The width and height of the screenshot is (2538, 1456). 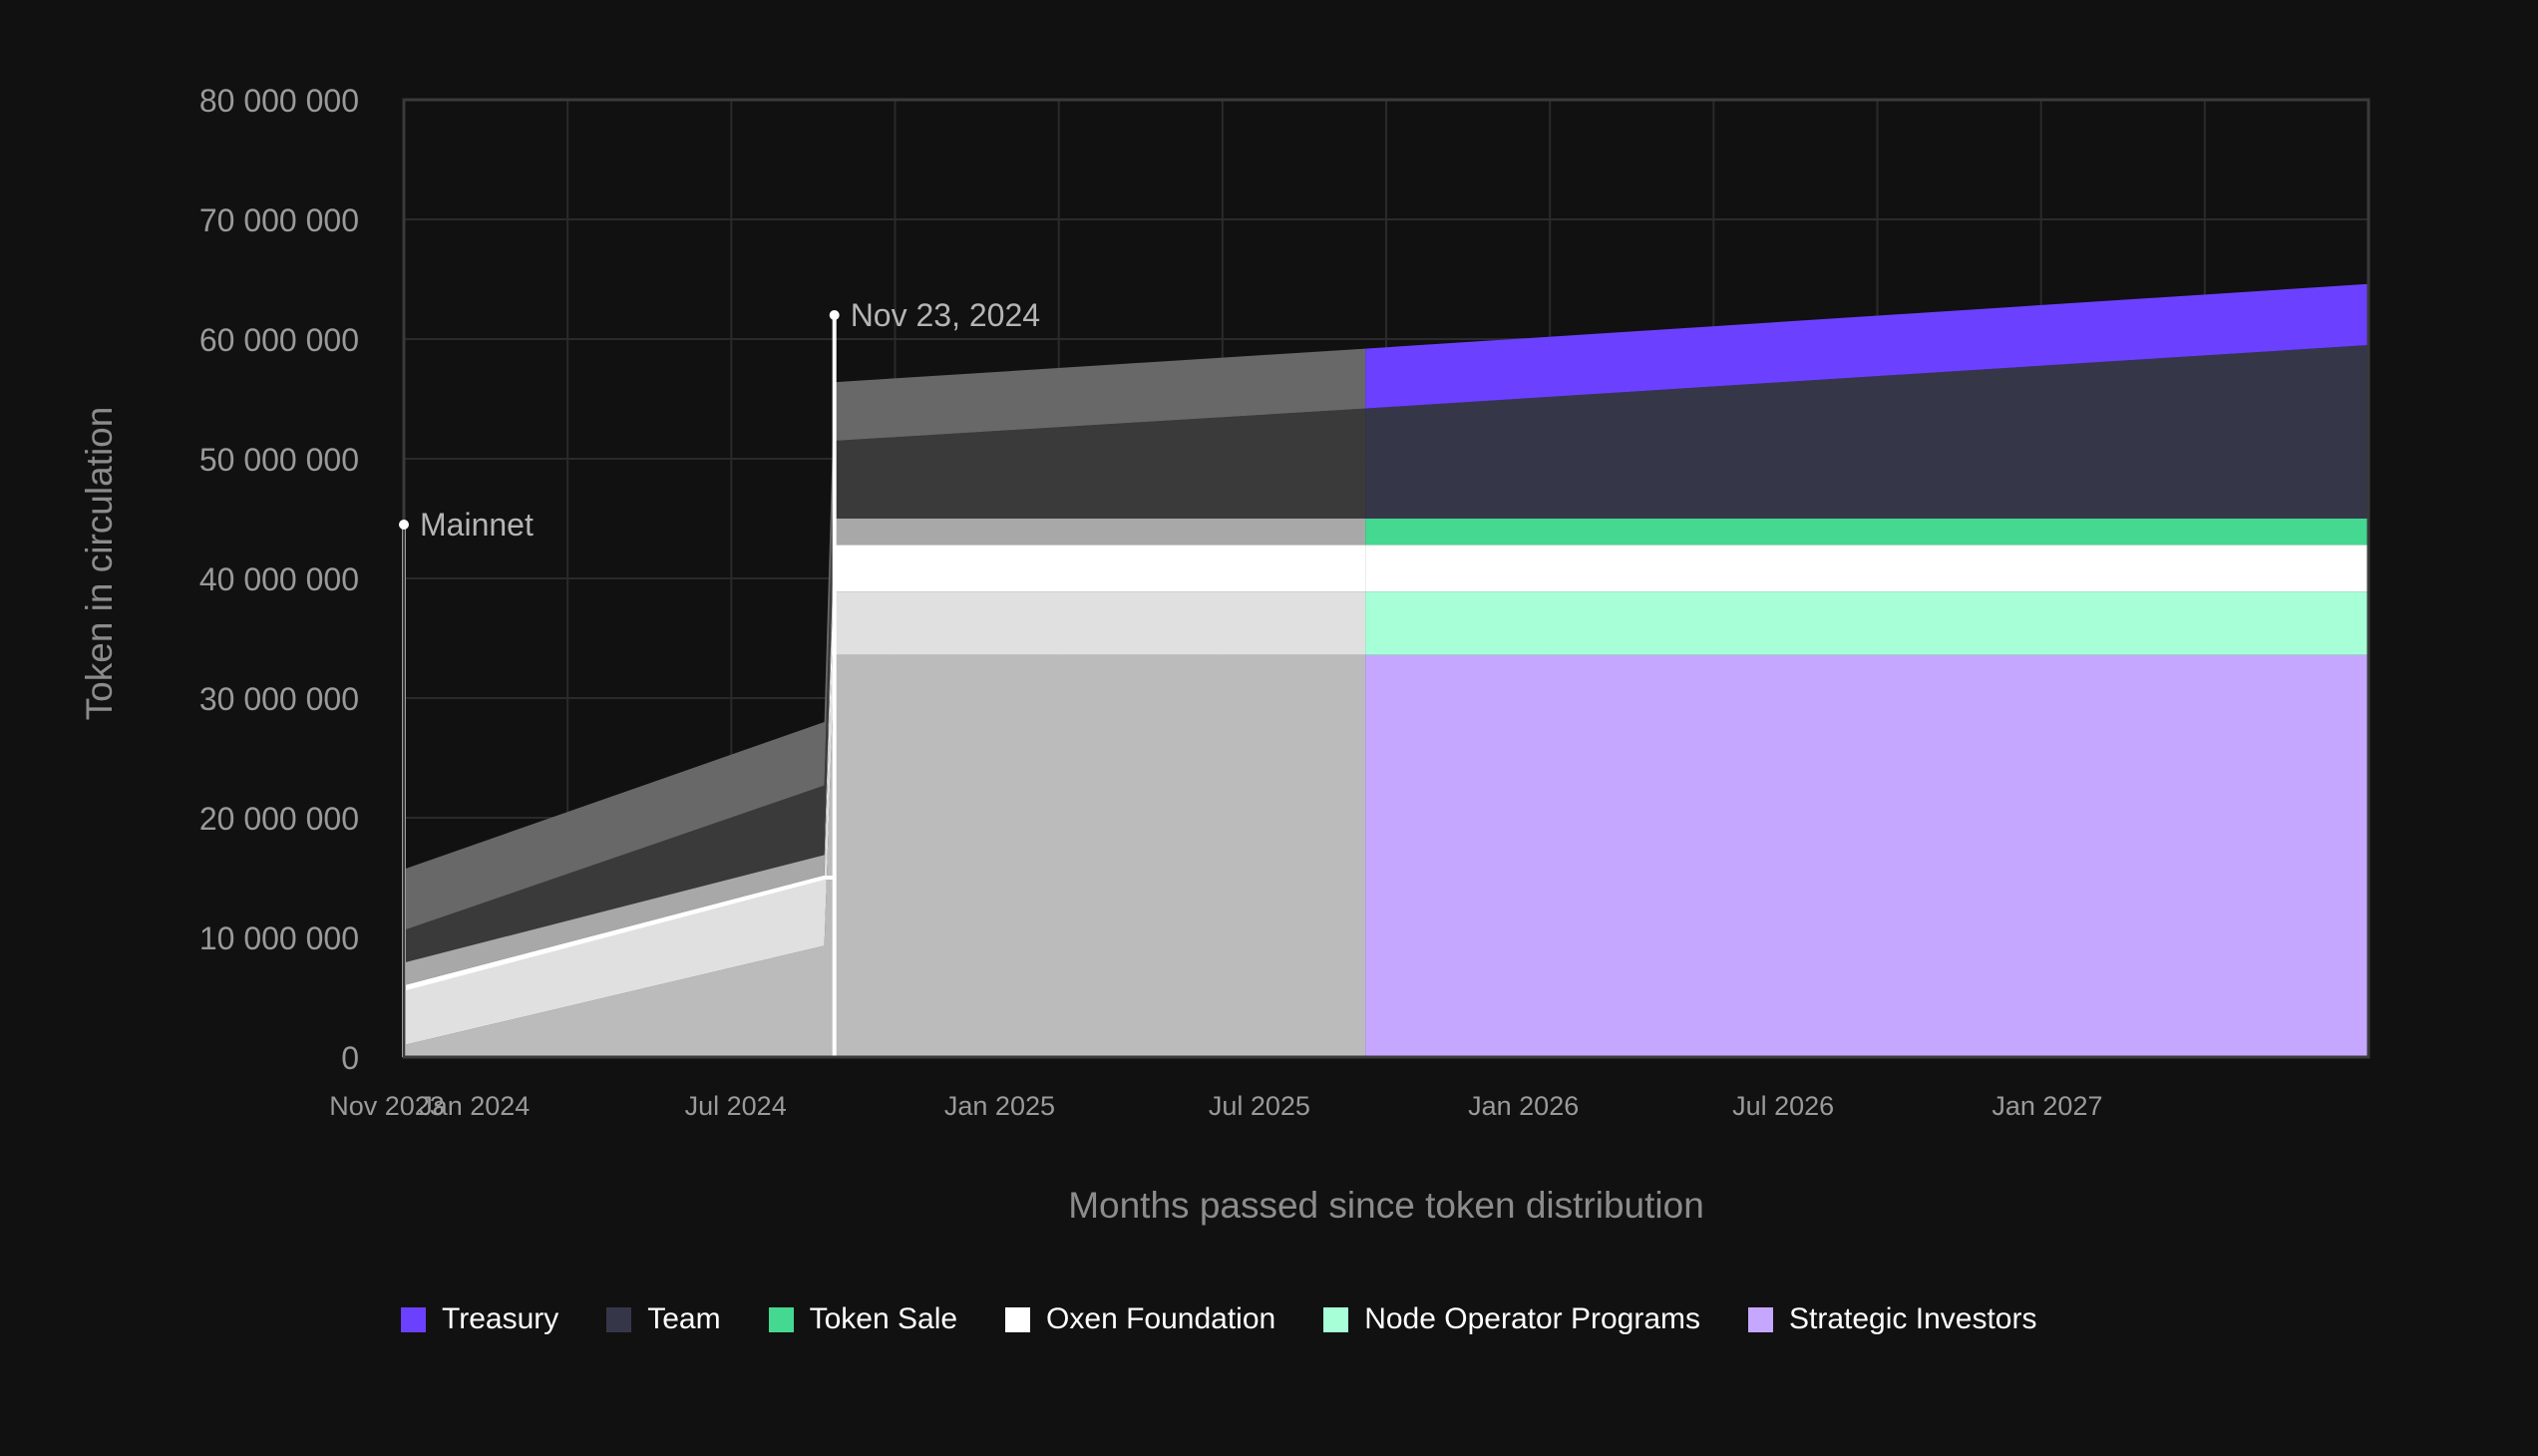 I want to click on y-tick-label: 70 000 000, so click(x=279, y=220).